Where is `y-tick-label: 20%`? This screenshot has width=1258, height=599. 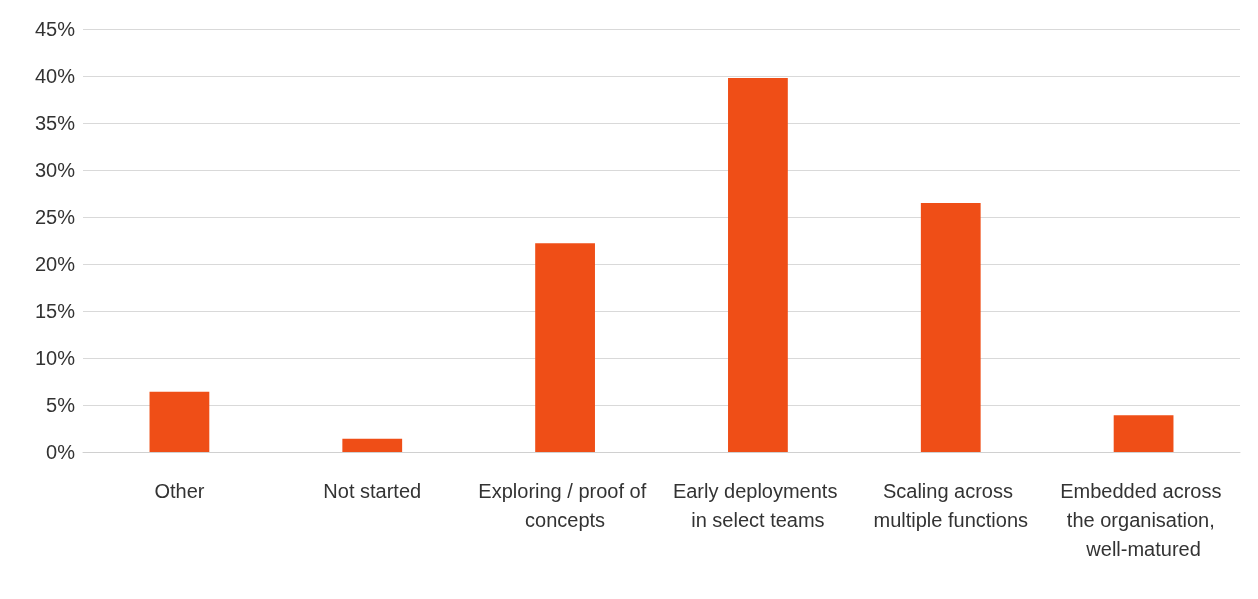 y-tick-label: 20% is located at coordinates (55, 264).